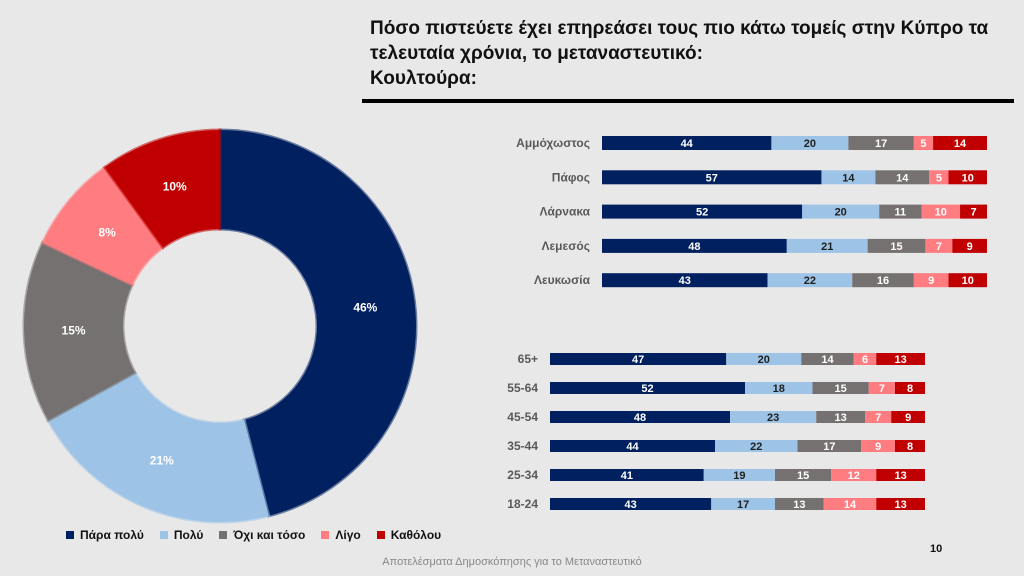 This screenshot has height=576, width=1024. I want to click on donut-label: 15%, so click(74, 331).